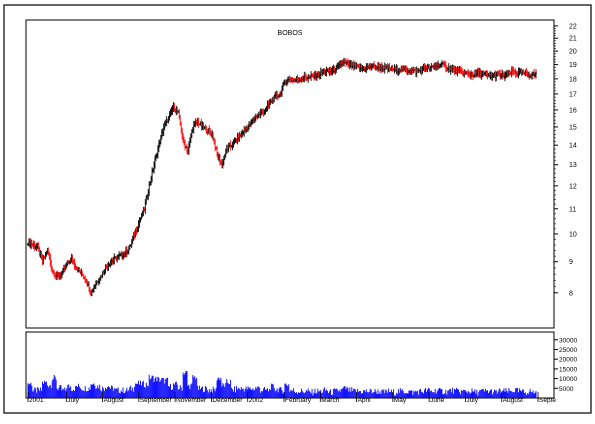 The height and width of the screenshot is (424, 595). Describe the element at coordinates (572, 209) in the screenshot. I see `y-tick-label: 11` at that location.